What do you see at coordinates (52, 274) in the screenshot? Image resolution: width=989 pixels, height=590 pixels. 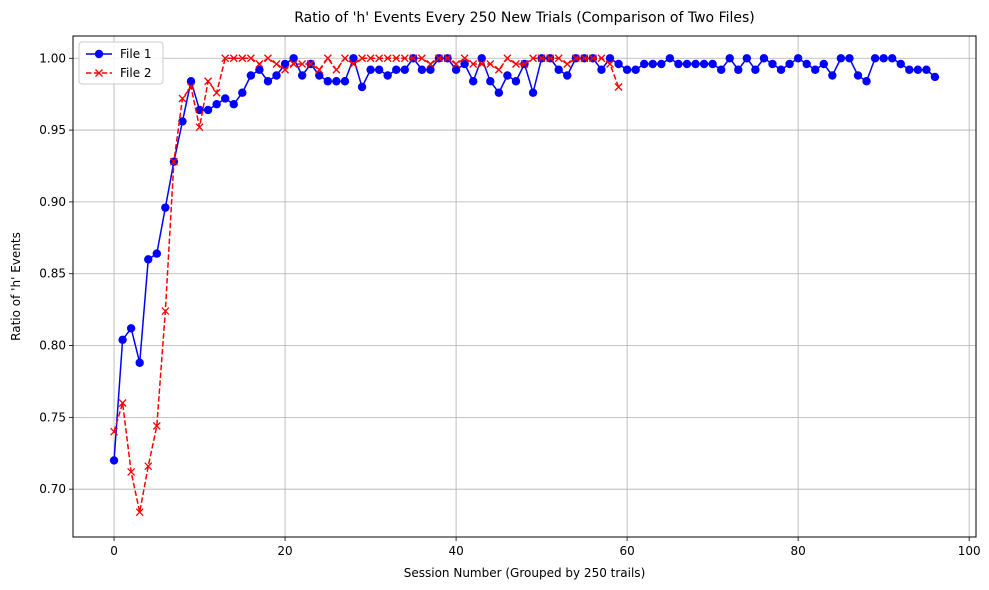 I see `y-tick-label: 0.85` at bounding box center [52, 274].